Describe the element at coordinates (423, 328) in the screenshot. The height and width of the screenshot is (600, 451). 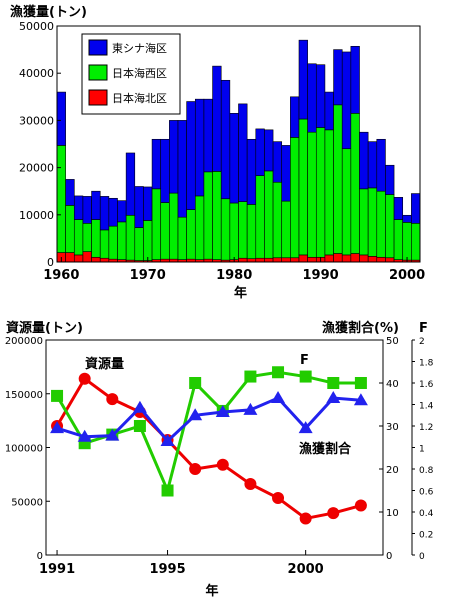
I see `right-axis-title-f: F` at that location.